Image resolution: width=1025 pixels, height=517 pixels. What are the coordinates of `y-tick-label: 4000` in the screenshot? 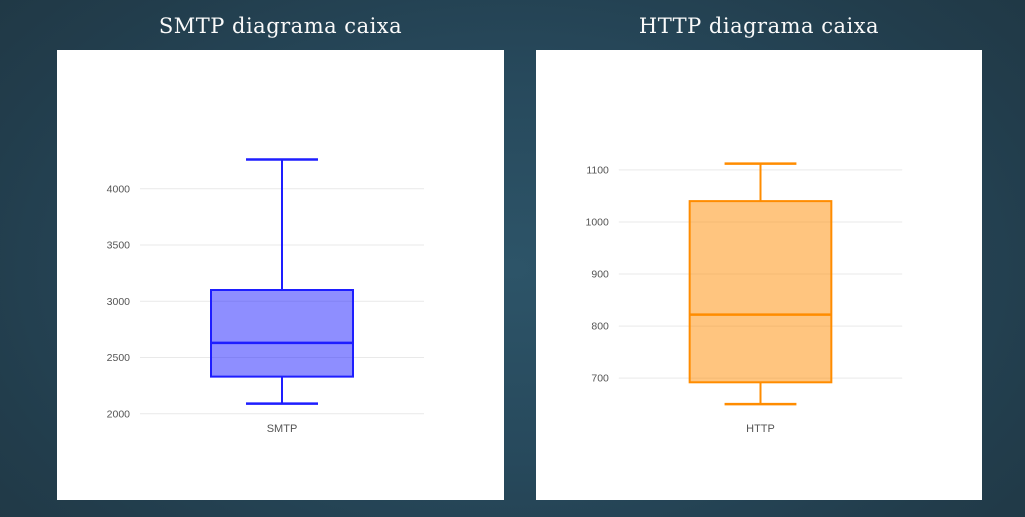 It's located at (119, 189).